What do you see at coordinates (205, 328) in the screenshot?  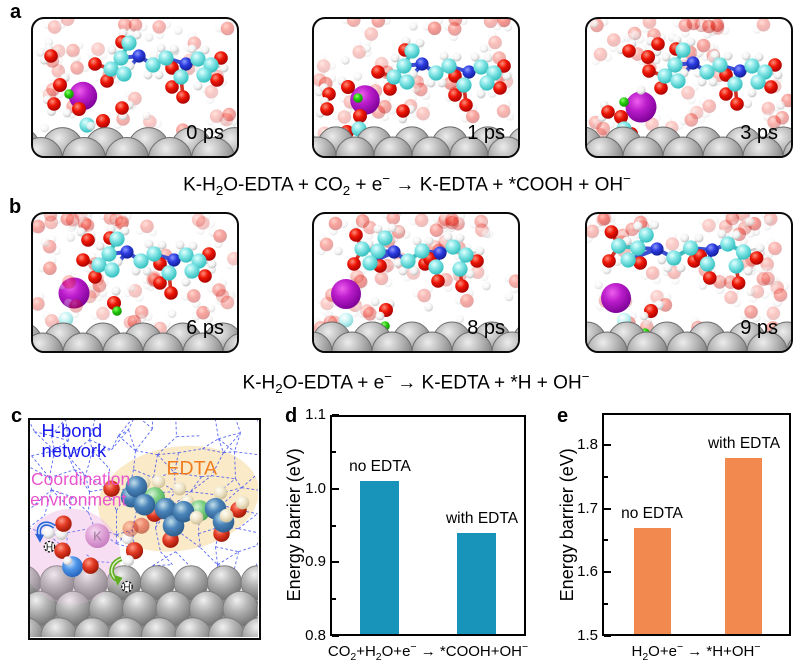 I see `svg-text: 6 ps` at bounding box center [205, 328].